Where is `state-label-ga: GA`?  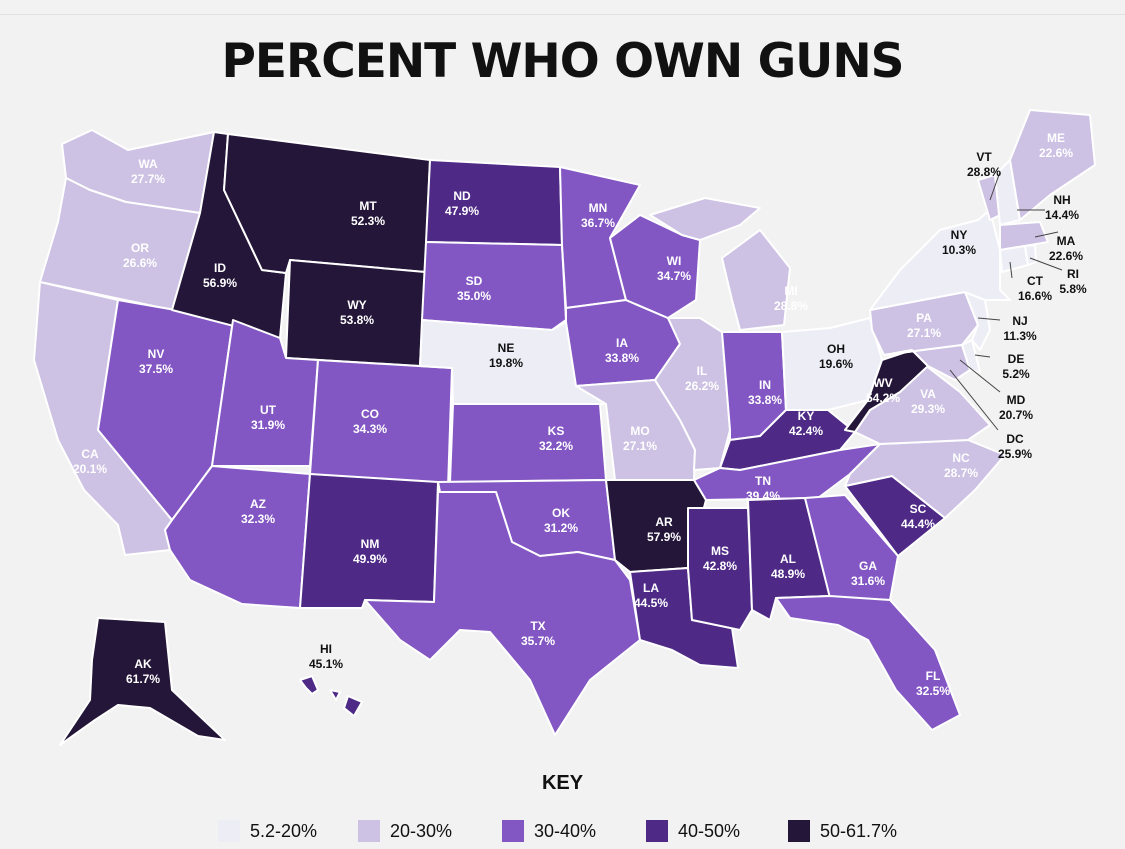
state-label-ga: GA is located at coordinates (868, 566).